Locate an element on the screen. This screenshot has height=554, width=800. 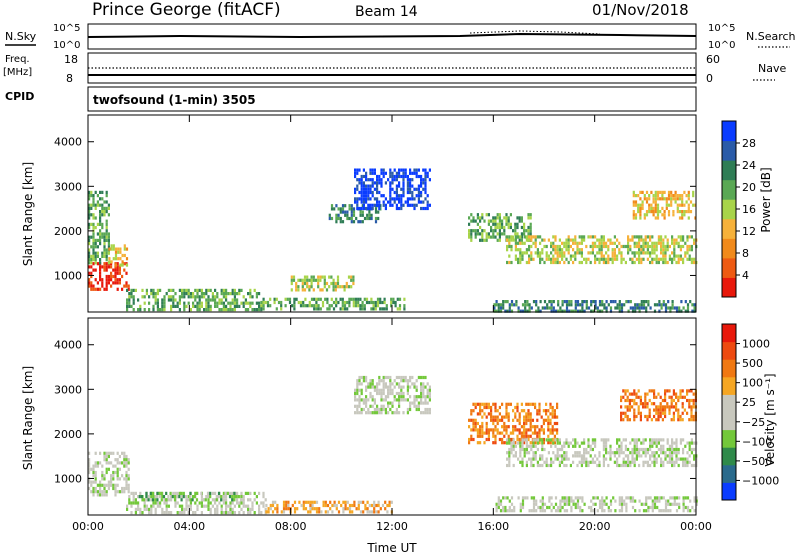
nsky-label: N.Sky is located at coordinates (21, 36).